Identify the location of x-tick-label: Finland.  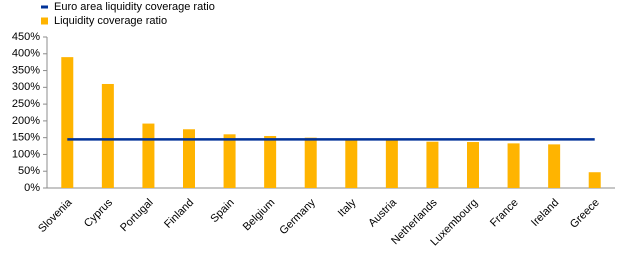
(179, 214).